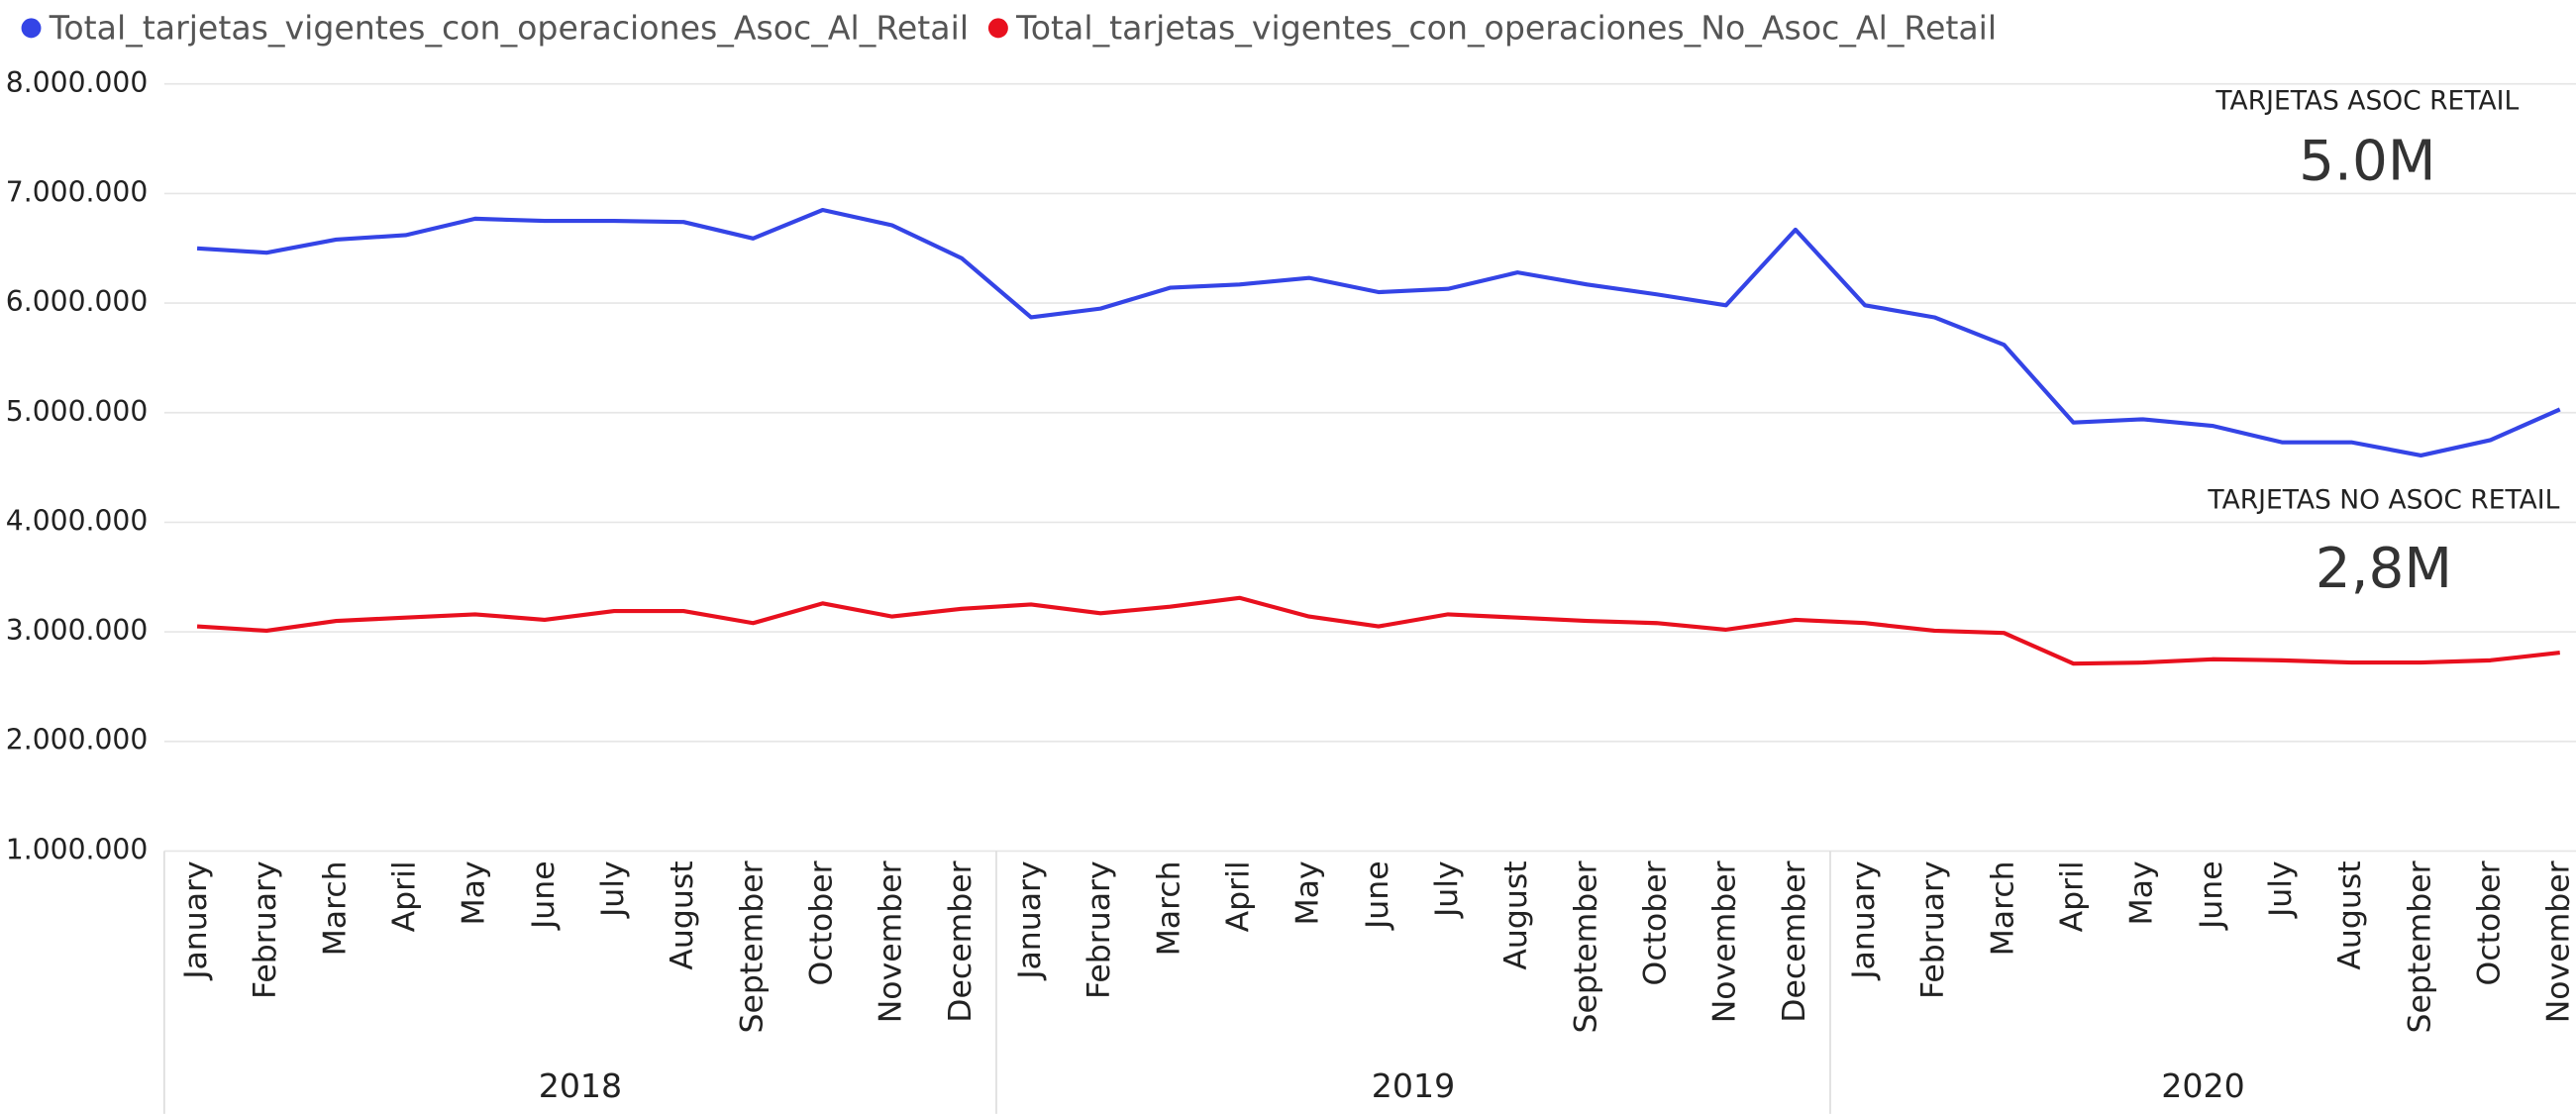 The width and height of the screenshot is (2576, 1114). What do you see at coordinates (77, 520) in the screenshot?
I see `y-tick-label: 4.000.000` at bounding box center [77, 520].